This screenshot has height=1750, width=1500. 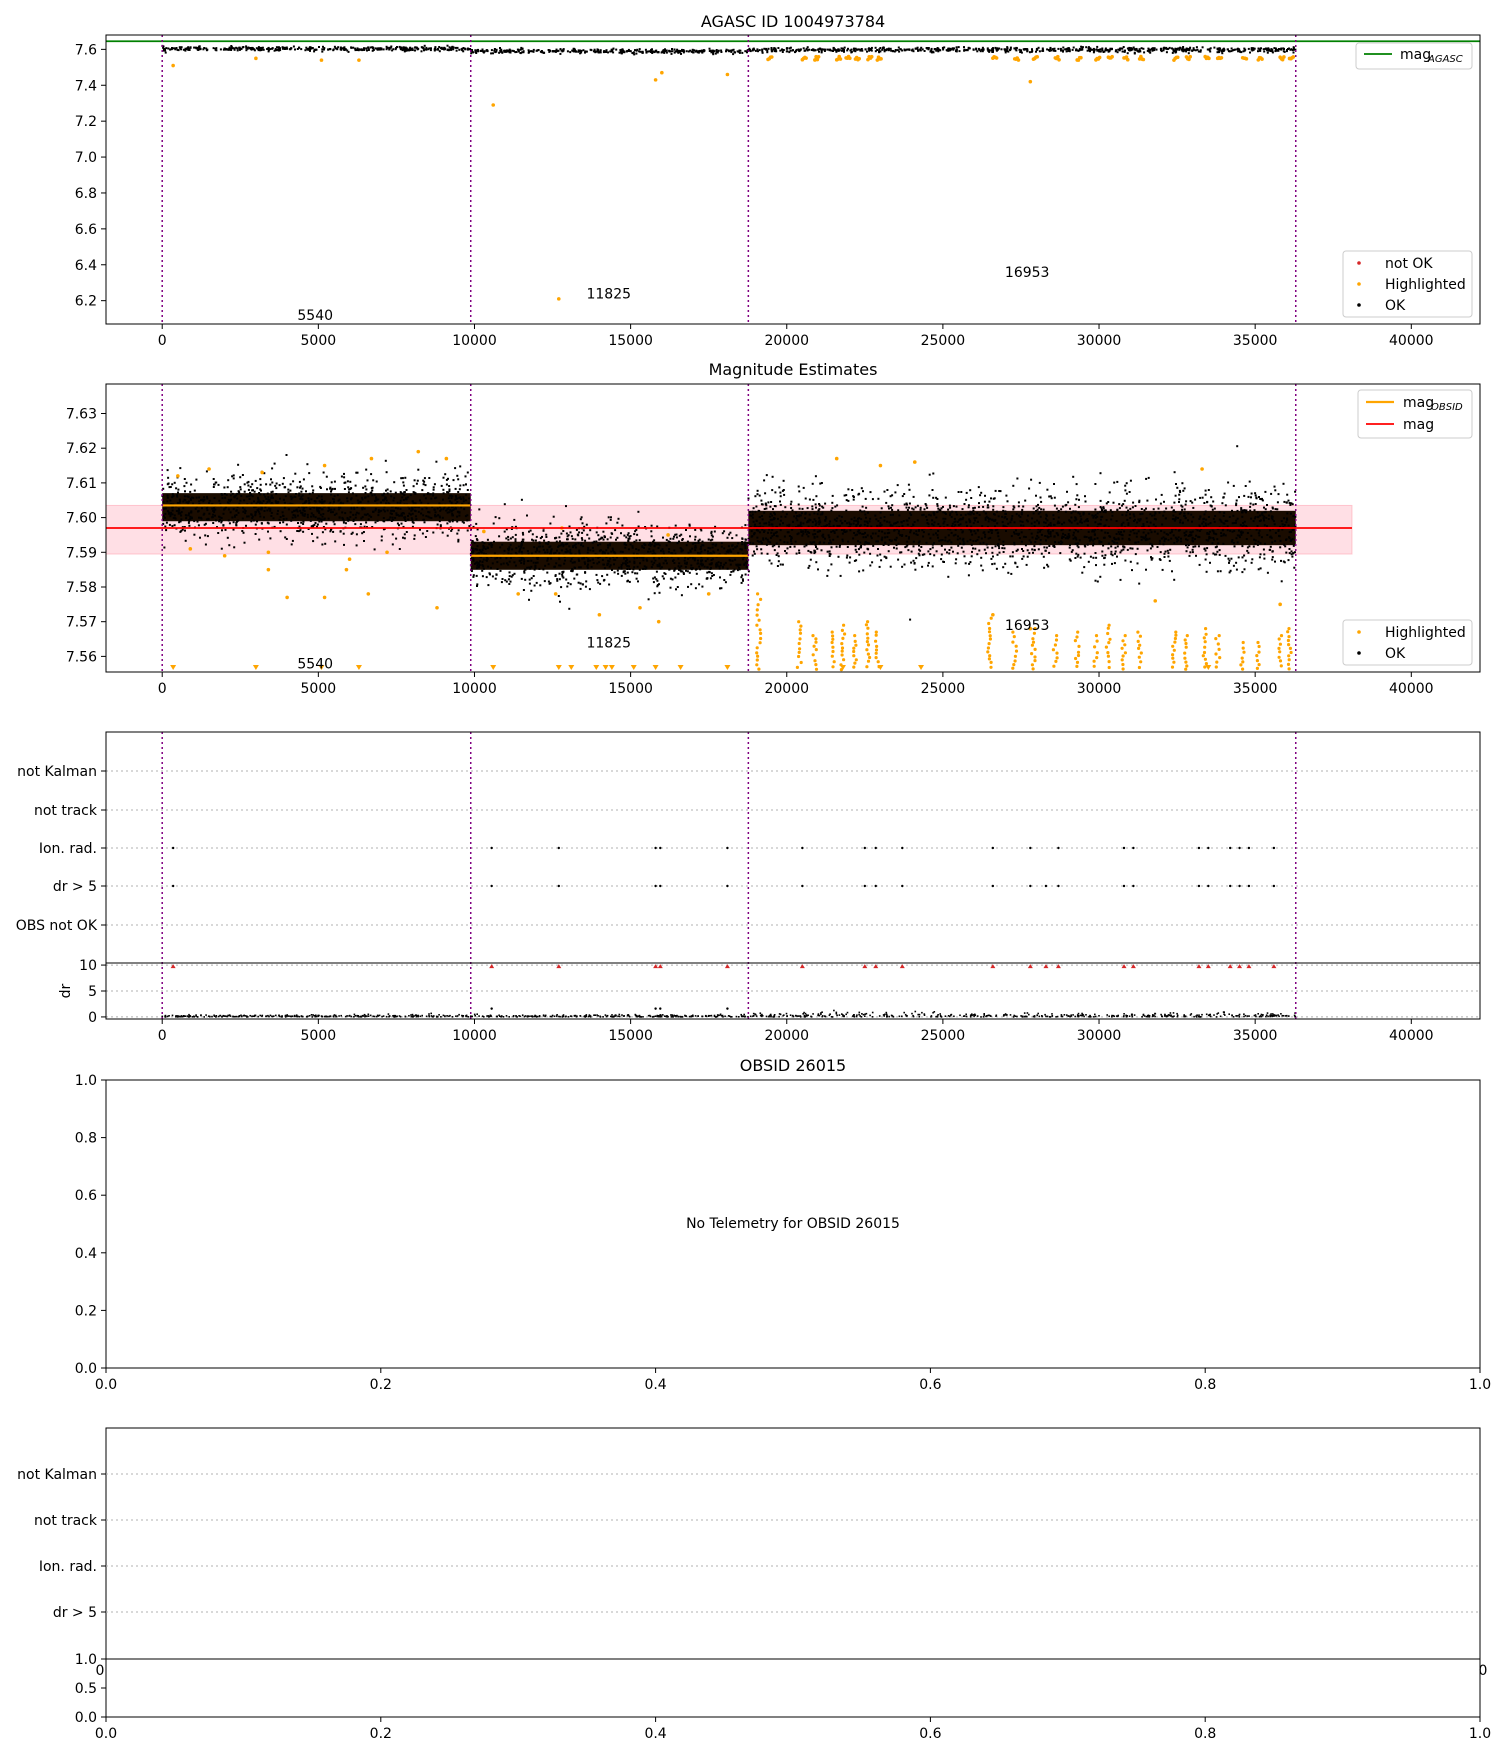 What do you see at coordinates (86, 158) in the screenshot?
I see `agasc-y-tick-label: 7.0` at bounding box center [86, 158].